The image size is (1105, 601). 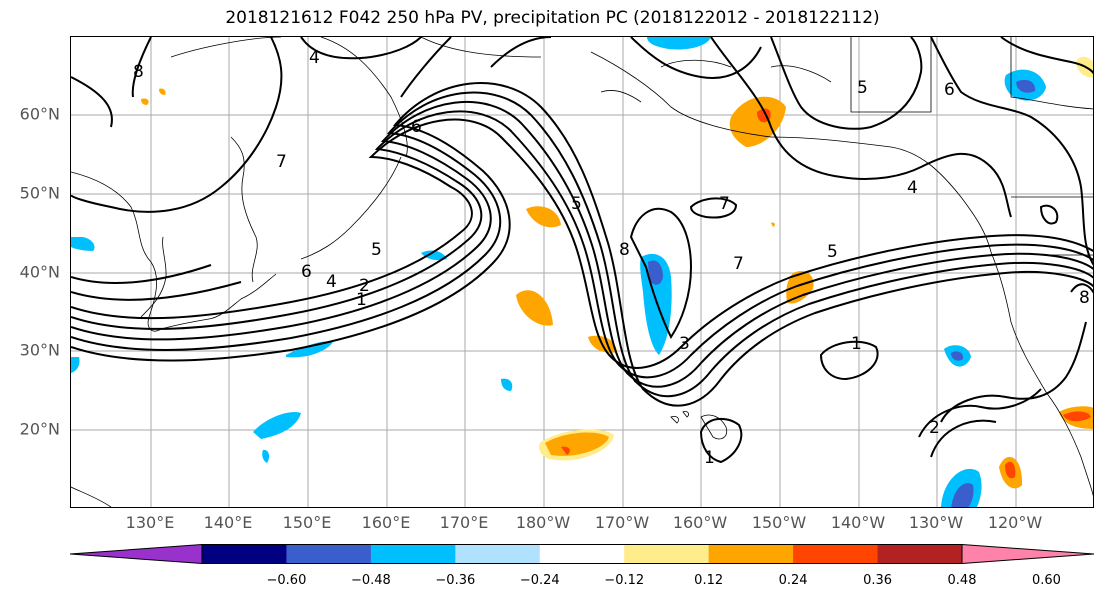 I want to click on colorbar-tick: 0.60, so click(x=1046, y=580).